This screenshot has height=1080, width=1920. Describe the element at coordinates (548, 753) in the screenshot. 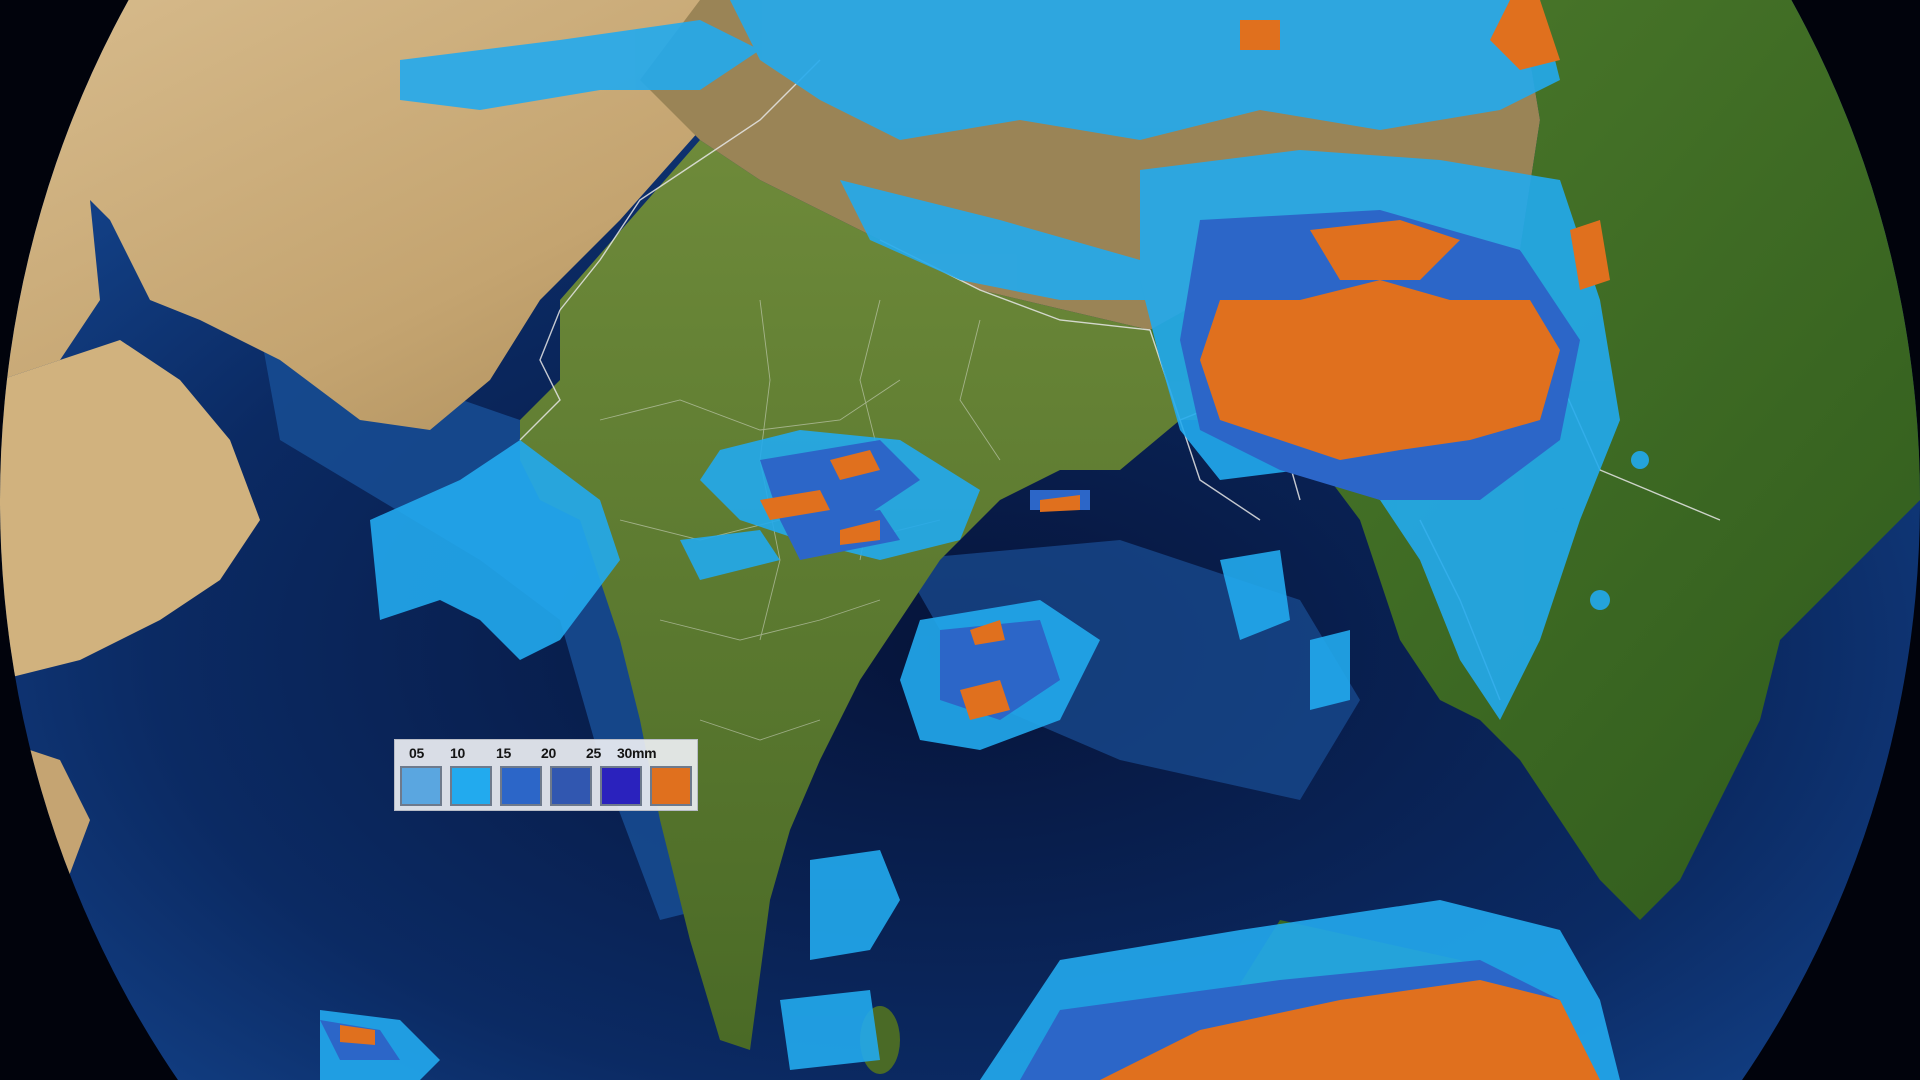

I see `legend-label-20: 20` at that location.